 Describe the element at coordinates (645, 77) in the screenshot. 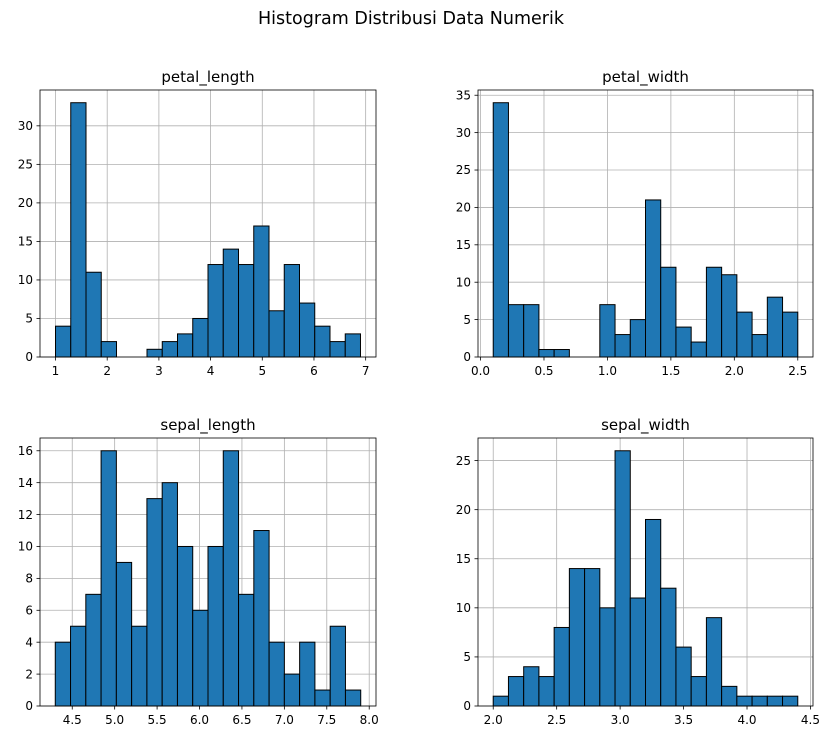

I see `subplot-title: petal_width` at that location.